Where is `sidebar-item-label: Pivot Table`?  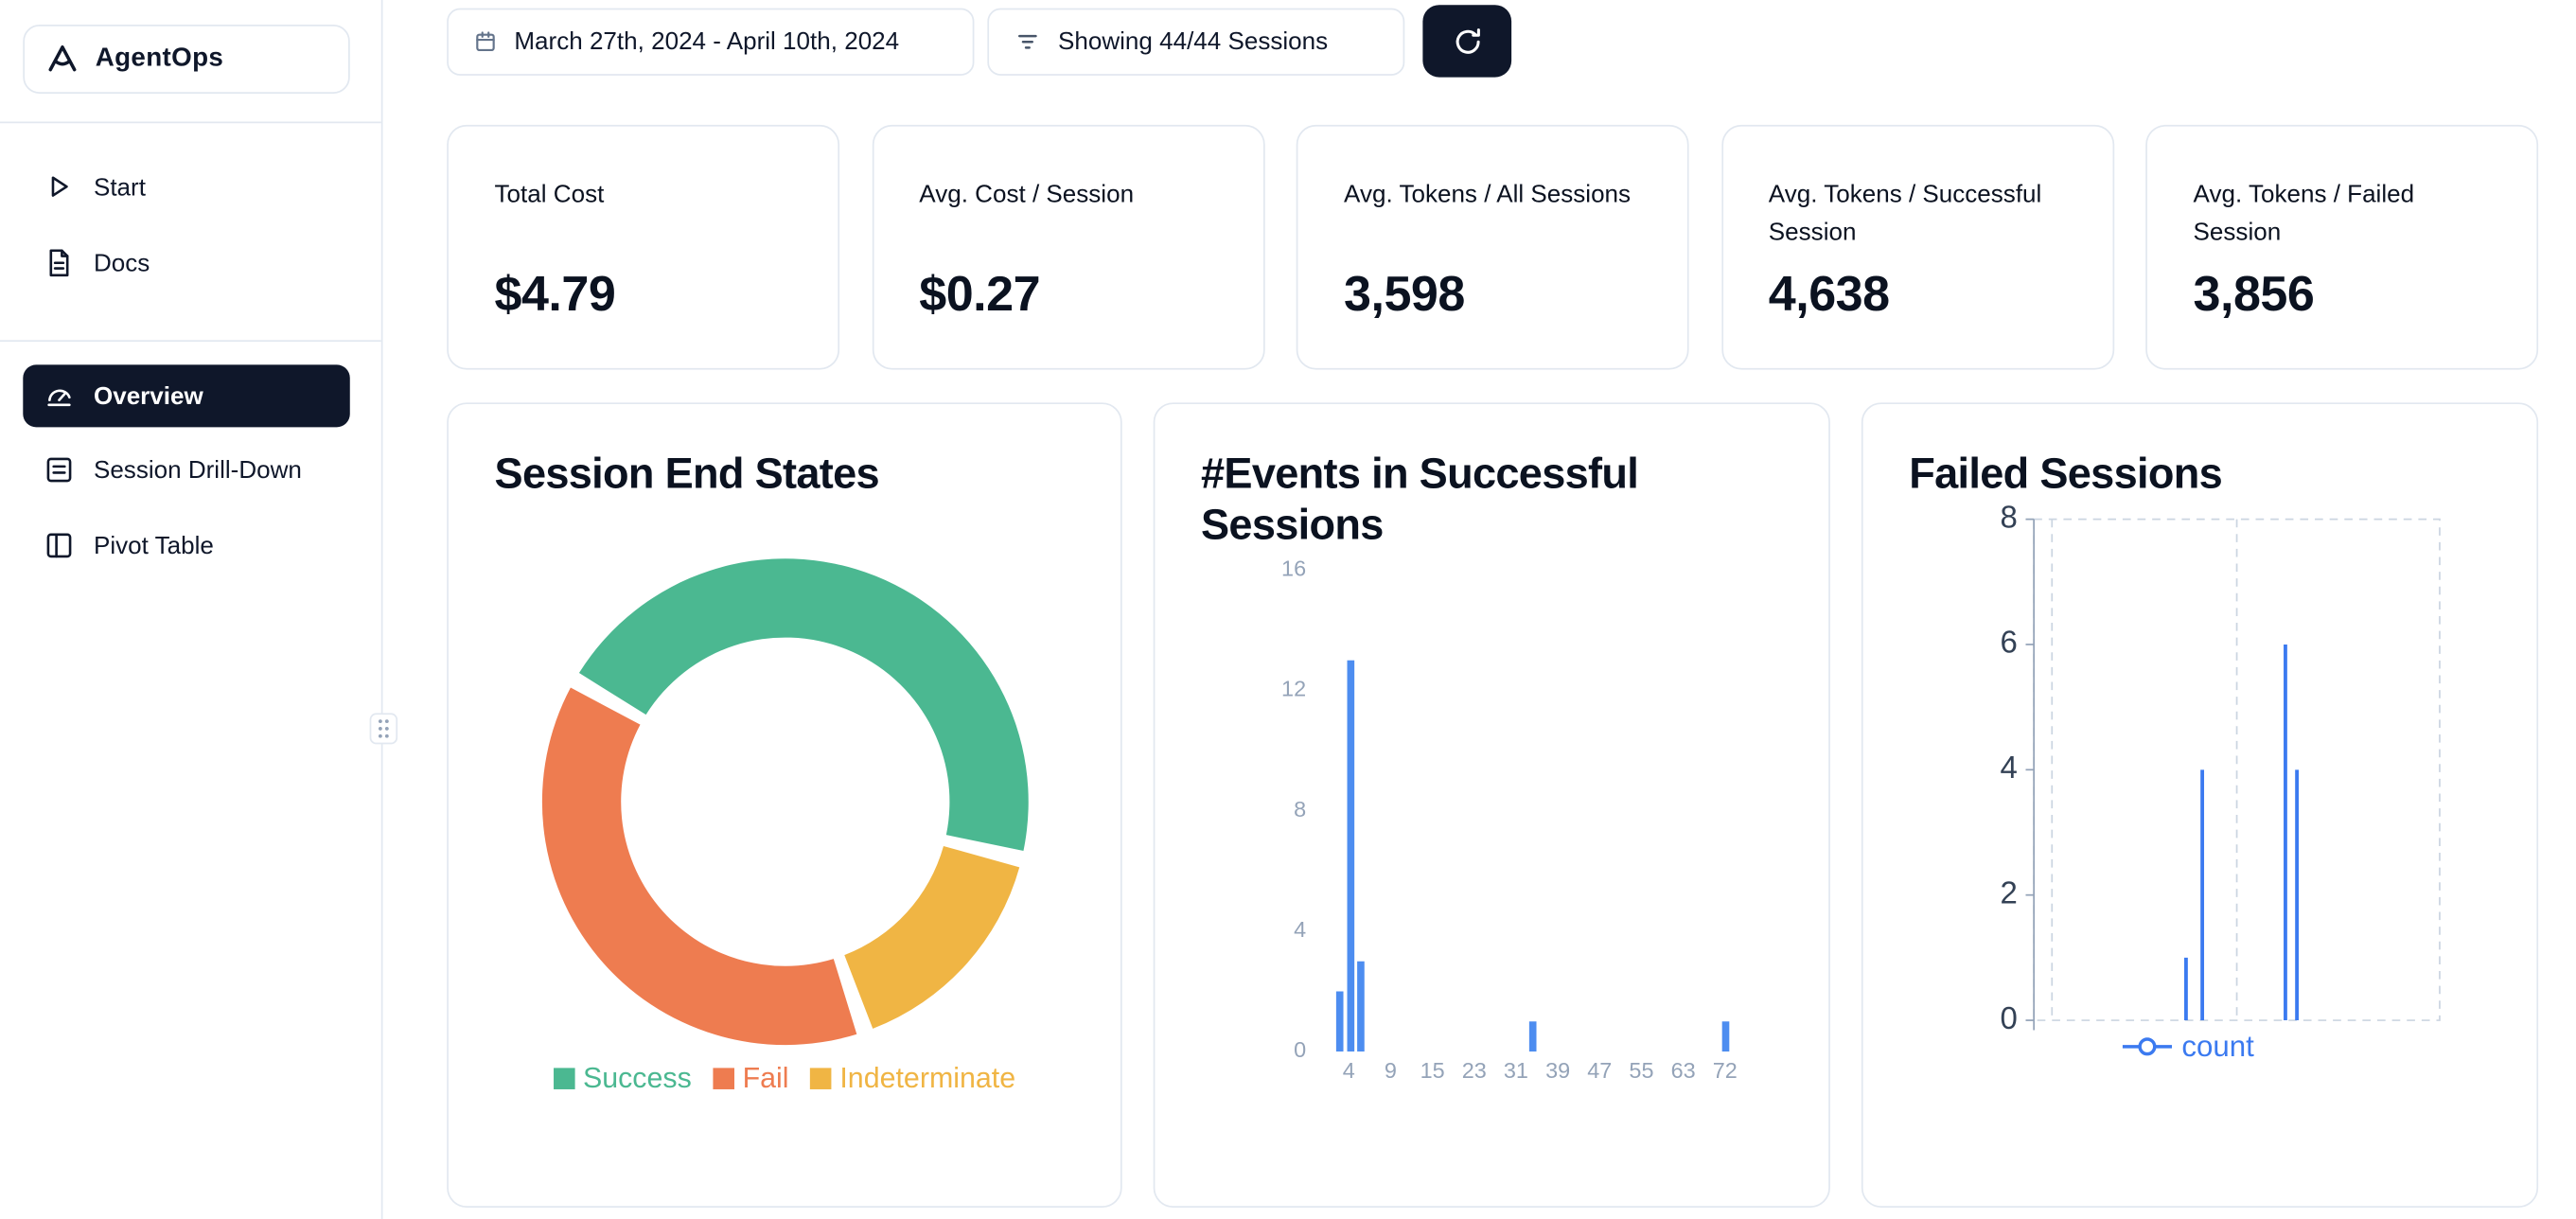
sidebar-item-label: Pivot Table is located at coordinates (153, 545).